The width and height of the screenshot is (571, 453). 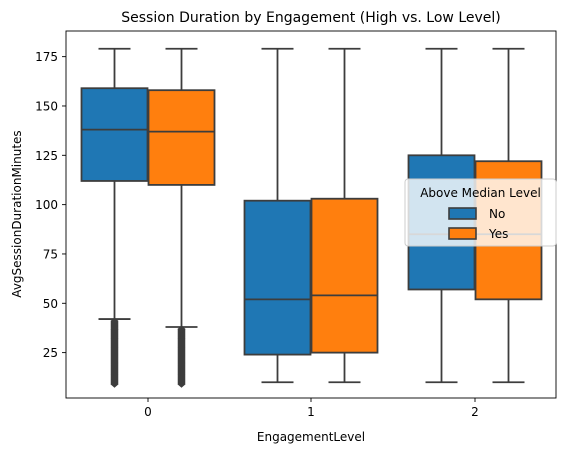 I want to click on y-tick-label: 50, so click(x=50, y=304).